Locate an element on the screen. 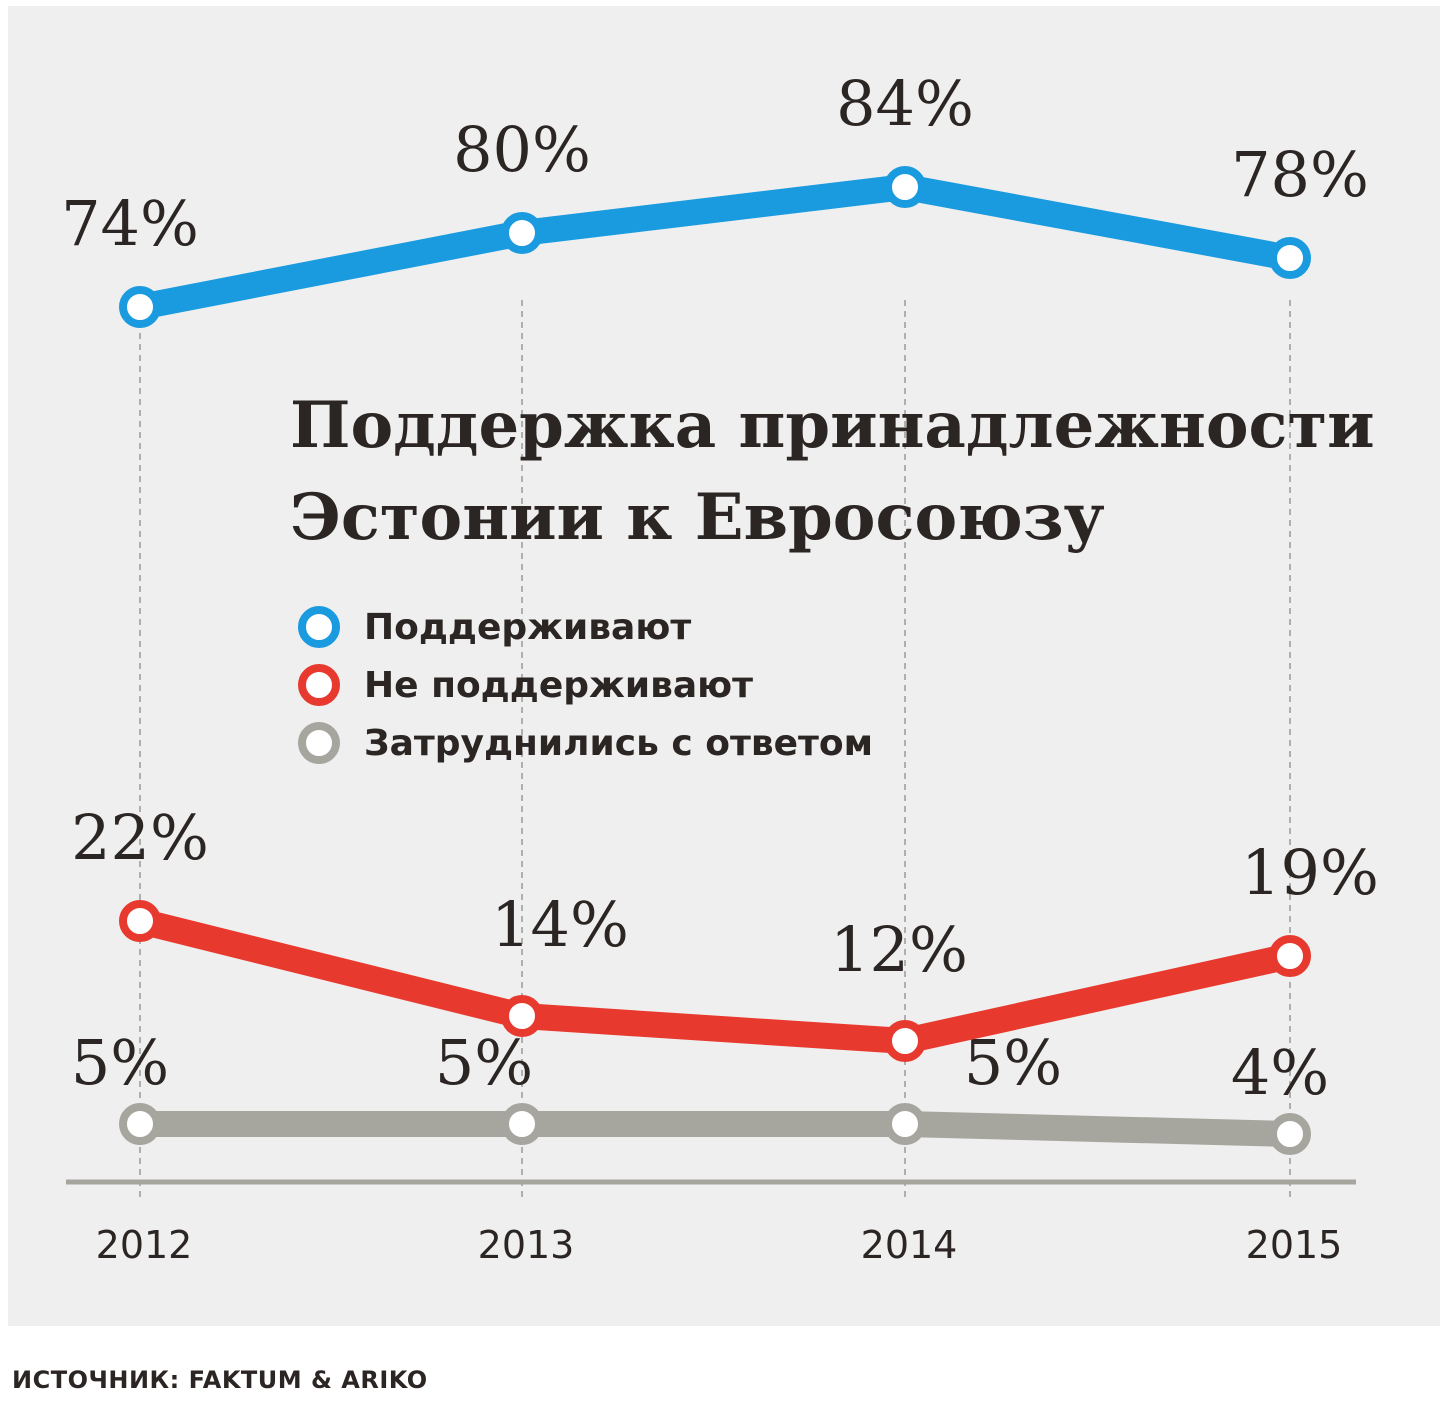  x-tick-label-2012: 2012 is located at coordinates (144, 1245).